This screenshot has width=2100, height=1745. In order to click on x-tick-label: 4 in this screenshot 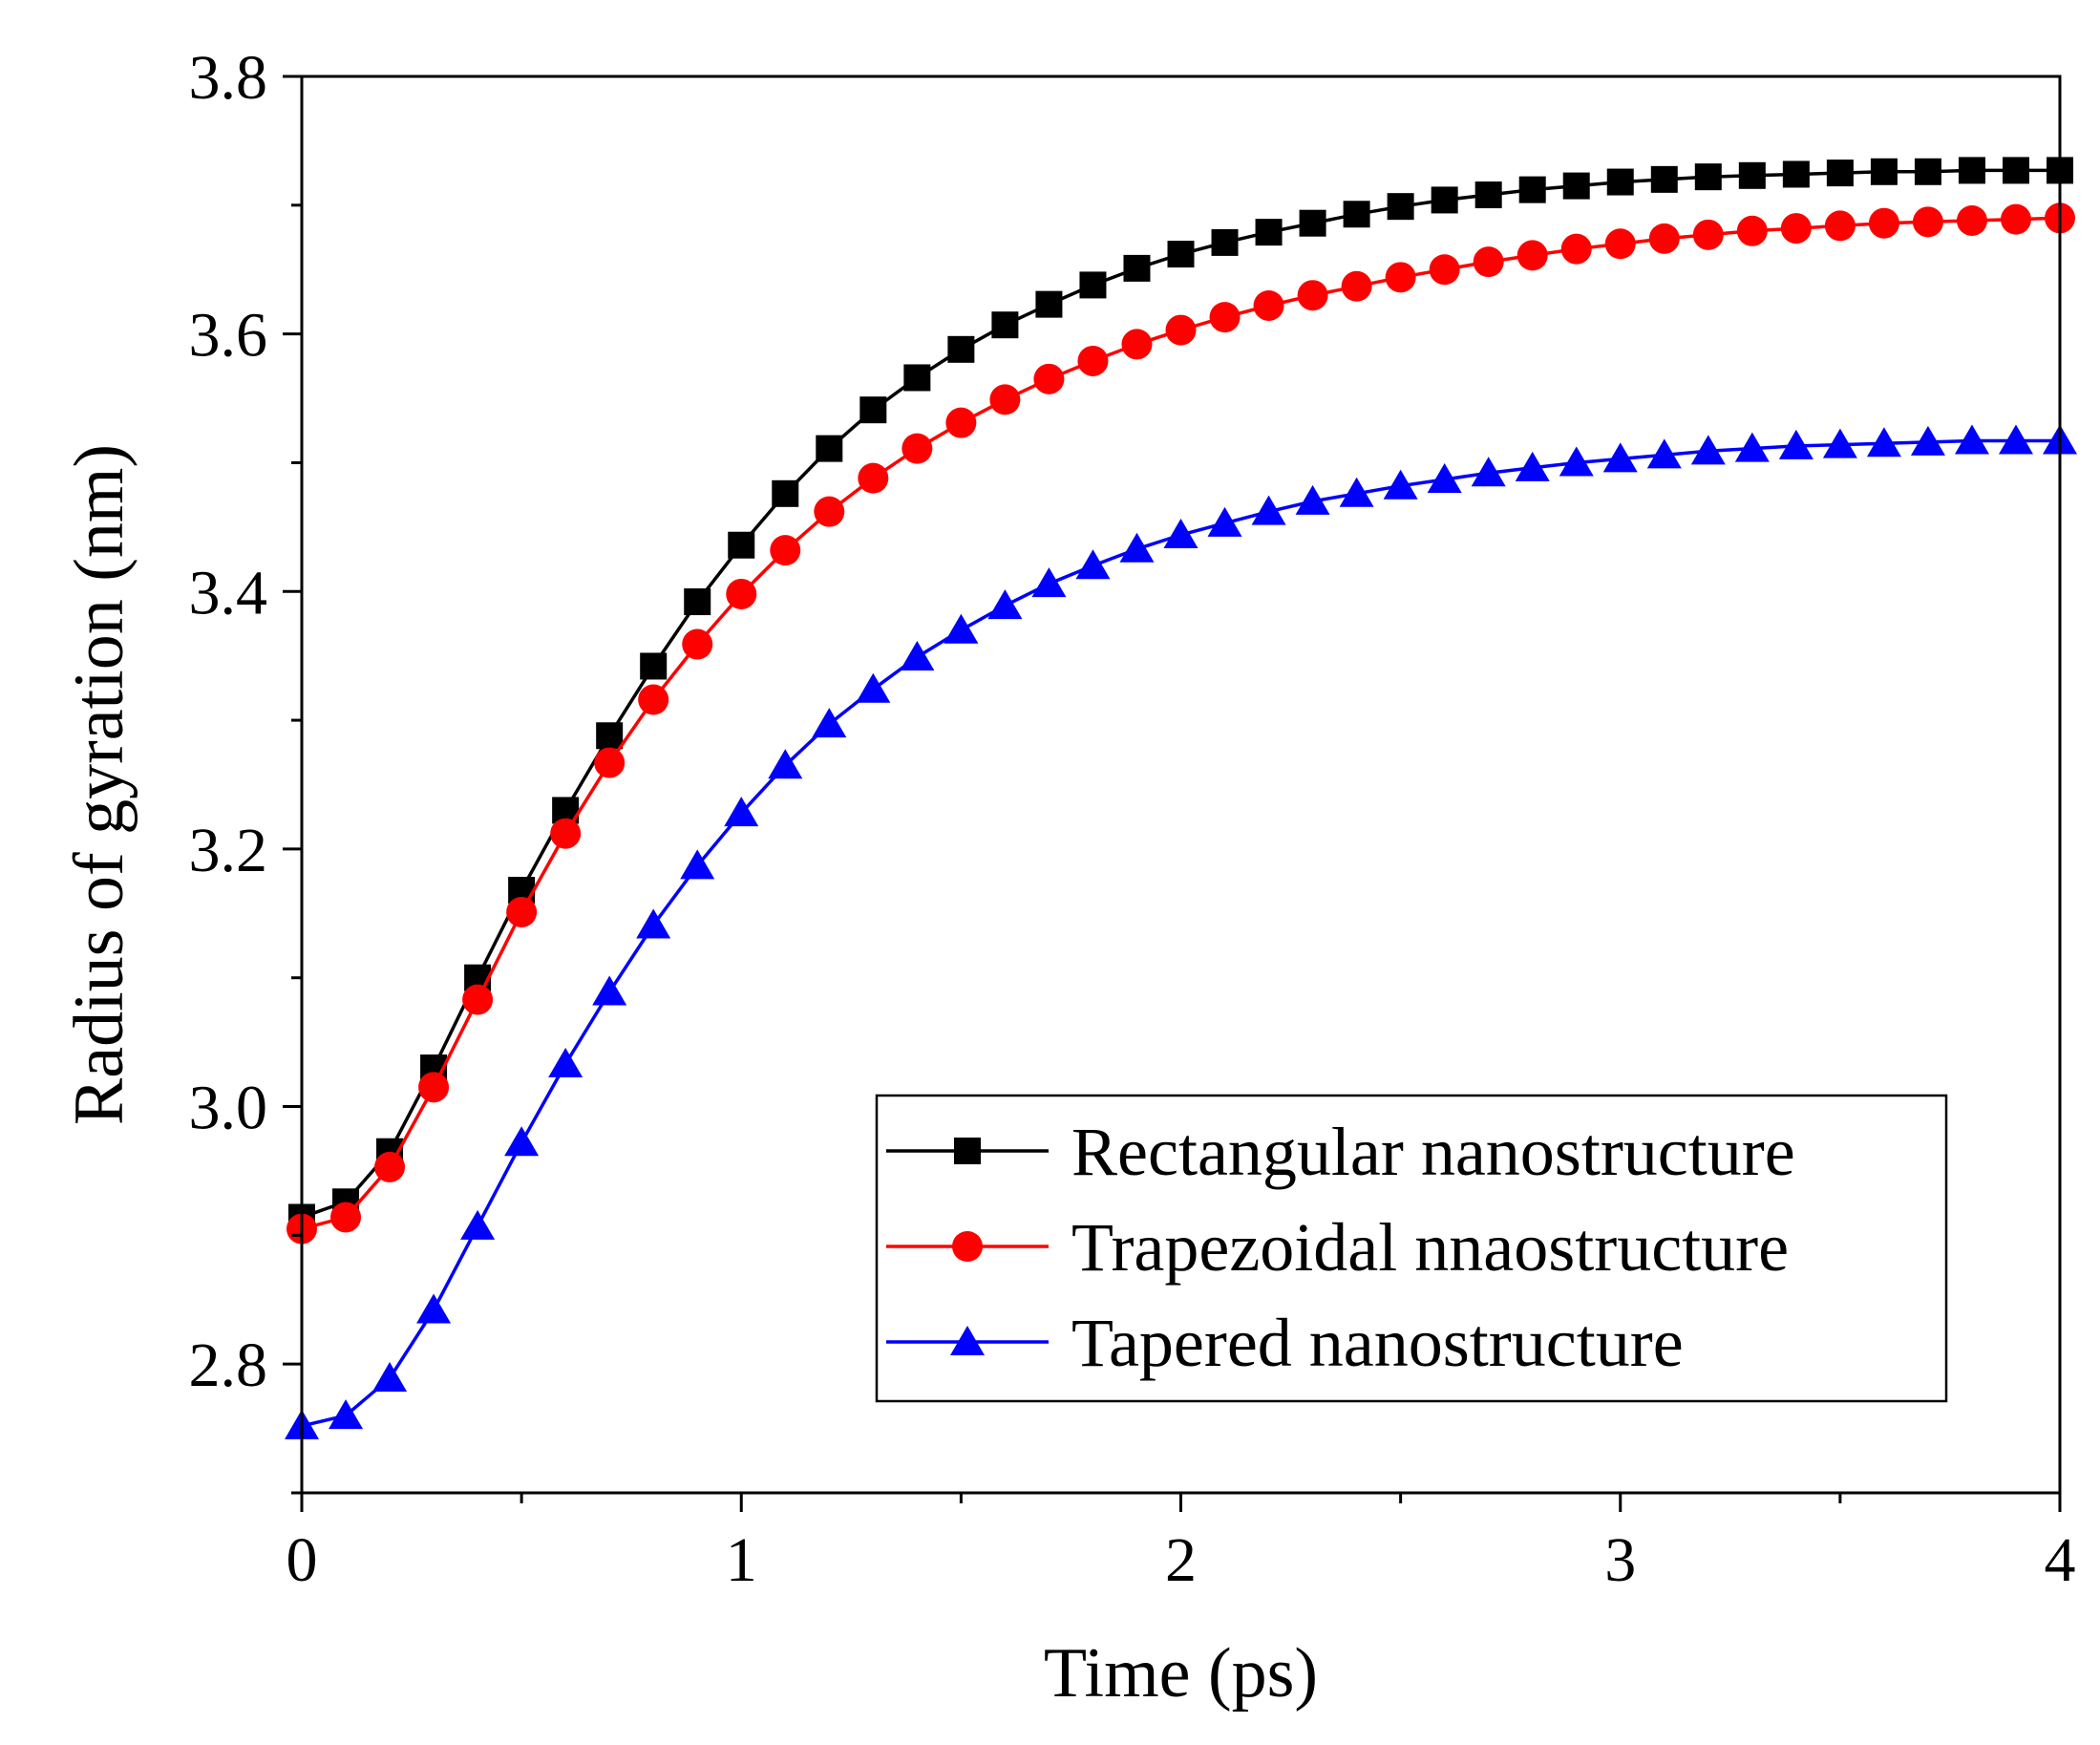, I will do `click(2060, 1560)`.